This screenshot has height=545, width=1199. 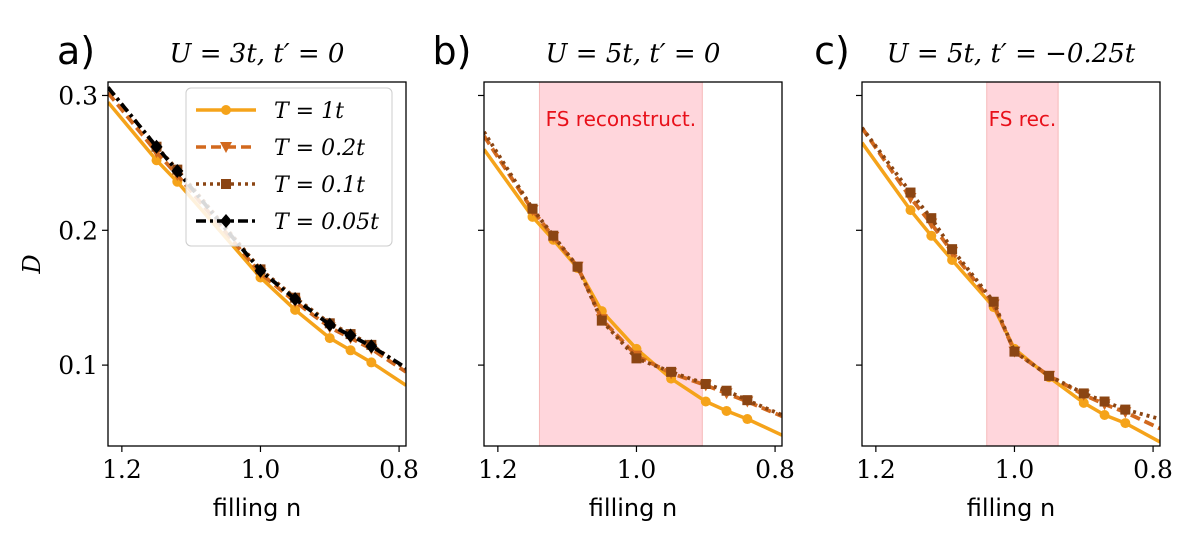 I want to click on legend-entry: T = 1t, so click(x=309, y=111).